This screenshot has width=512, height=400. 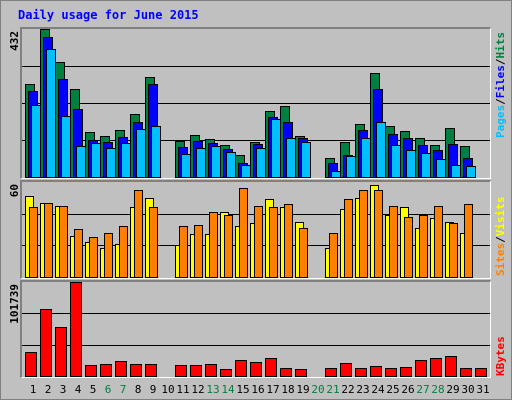 I want to click on x-tick-label: 9, so click(x=153, y=389).